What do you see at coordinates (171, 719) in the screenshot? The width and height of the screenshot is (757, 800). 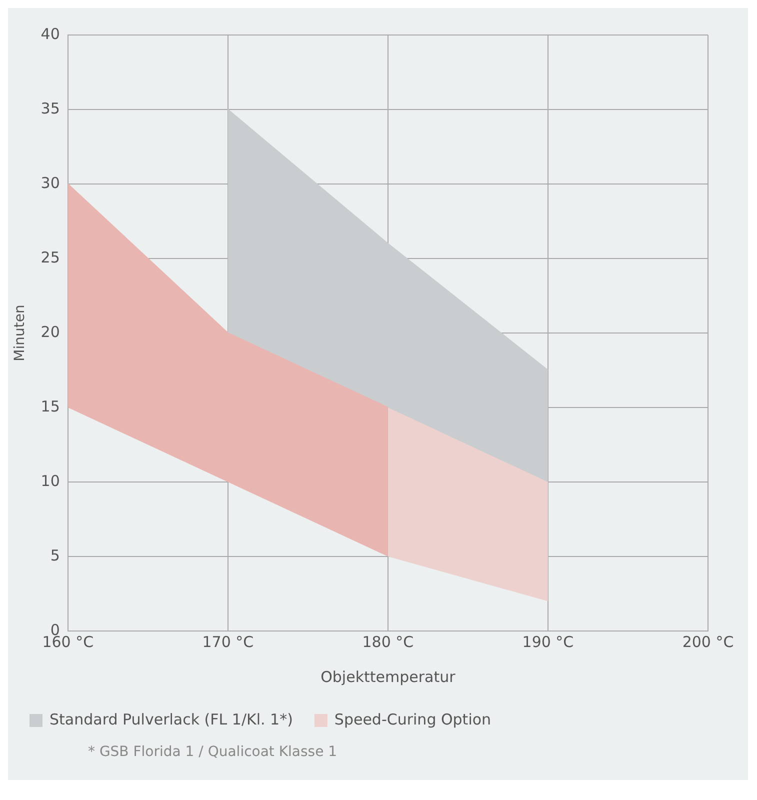 I see `legend-label: Standard Pulverlack (FL 1/Kl. 1*)` at bounding box center [171, 719].